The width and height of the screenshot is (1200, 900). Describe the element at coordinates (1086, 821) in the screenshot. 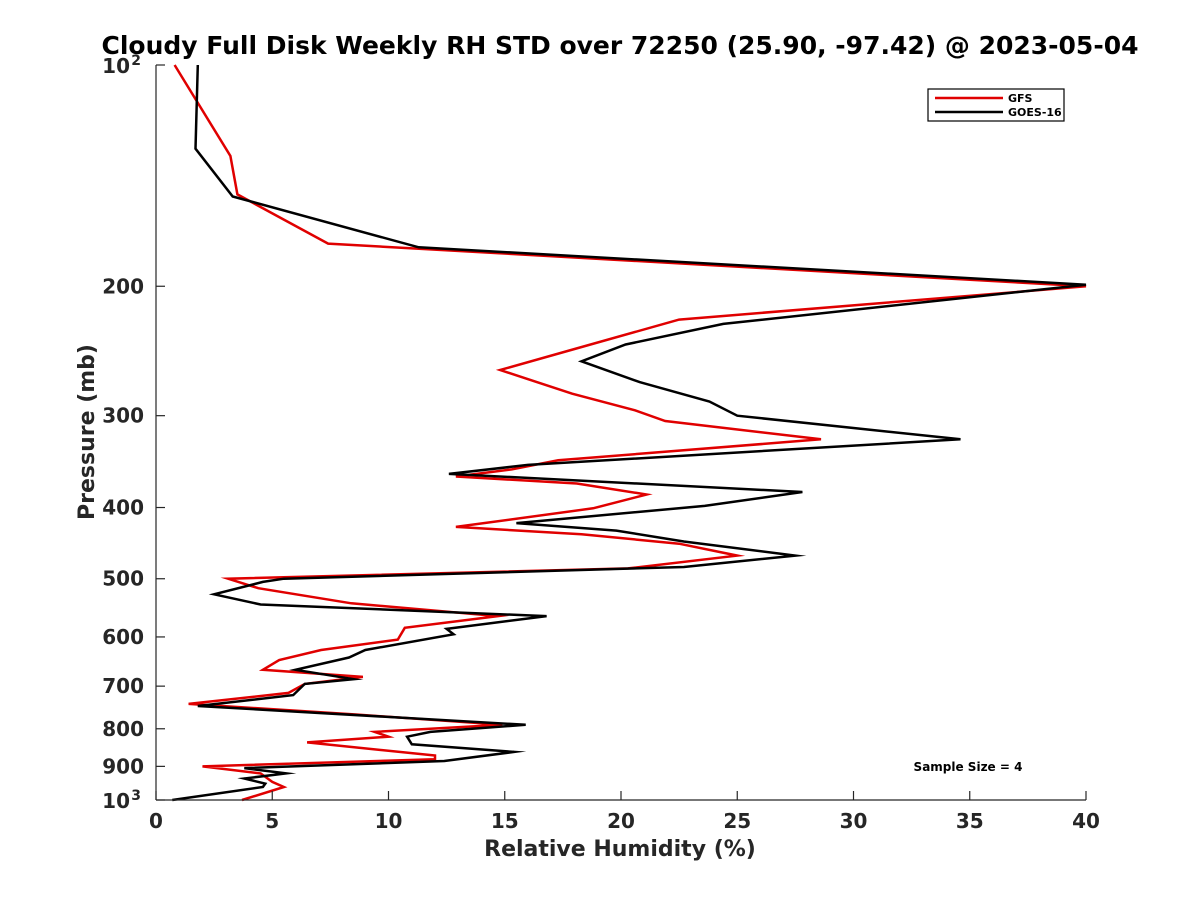

I see `x-tick-label: 40` at that location.